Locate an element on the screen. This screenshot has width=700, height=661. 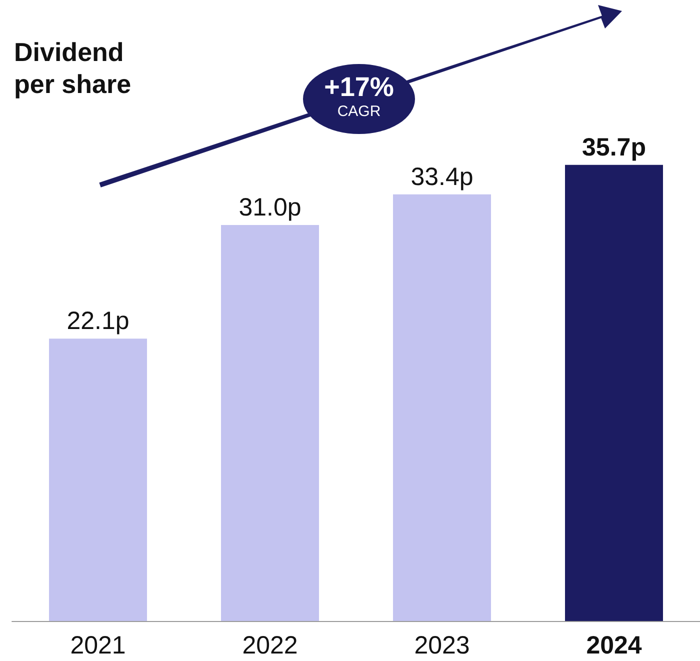
data-label: 33.4p is located at coordinates (442, 176).